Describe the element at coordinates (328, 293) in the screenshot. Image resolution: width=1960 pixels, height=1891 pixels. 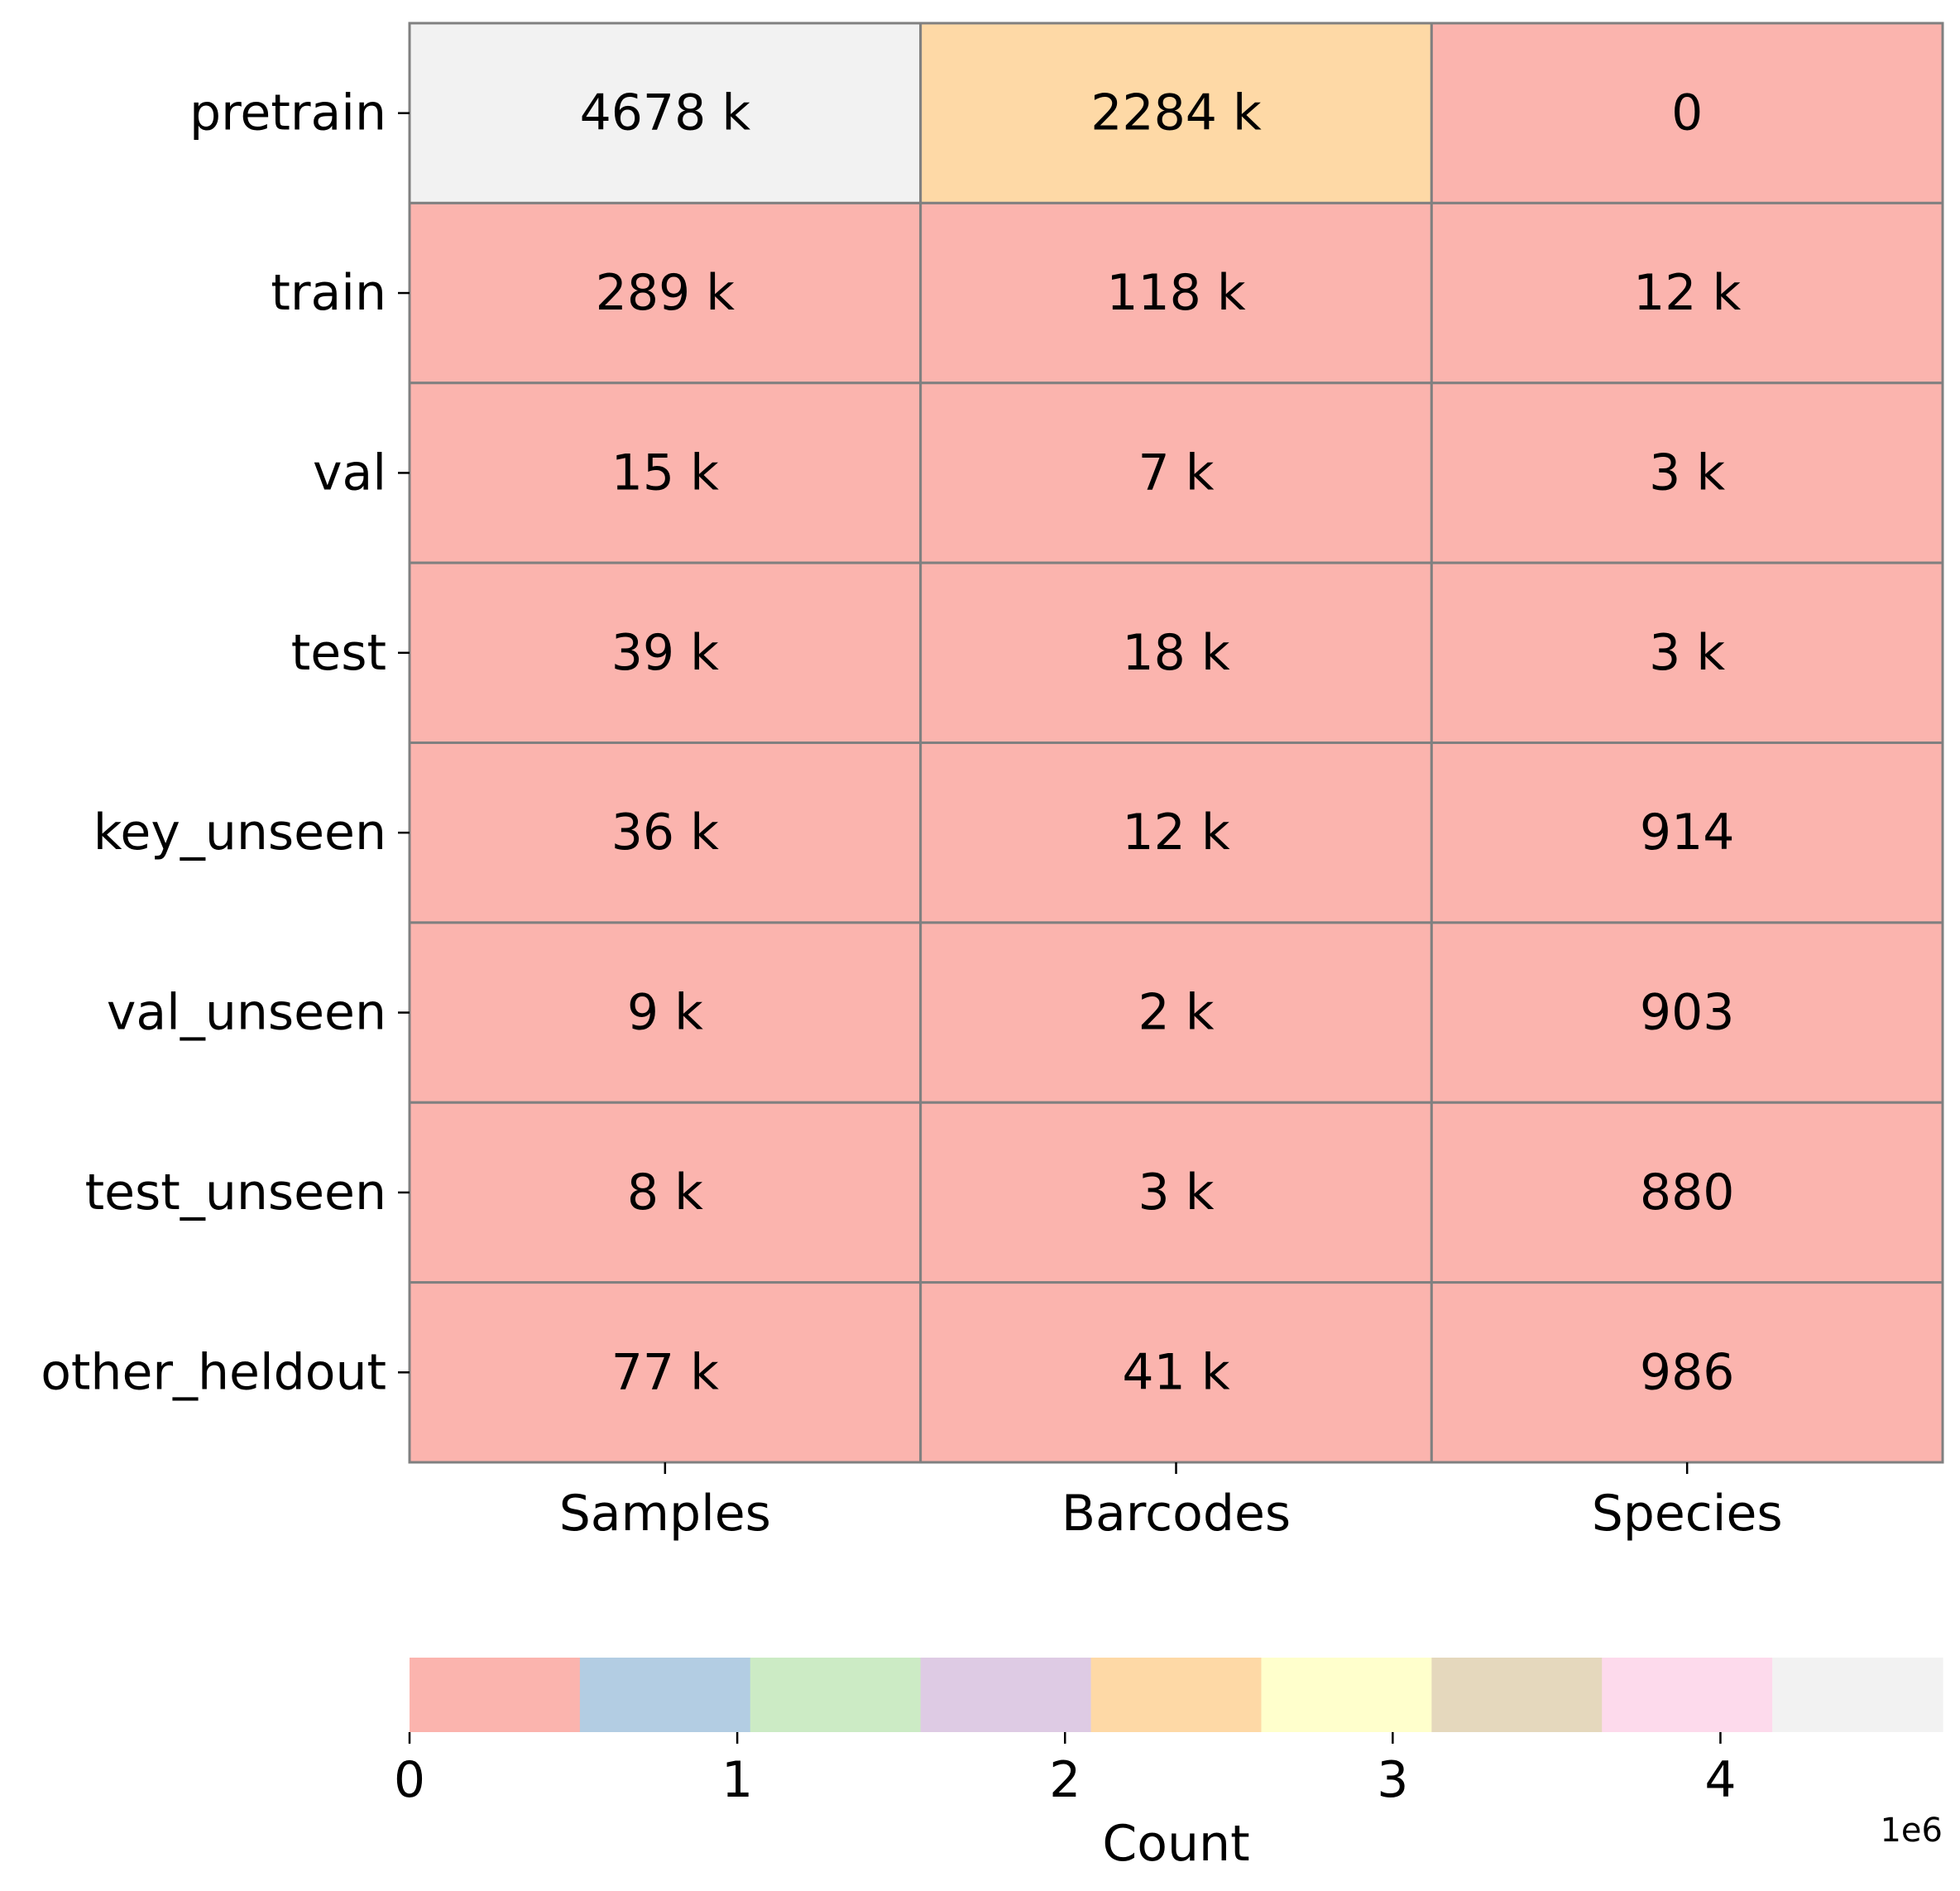
I see `row-label-train: train` at that location.